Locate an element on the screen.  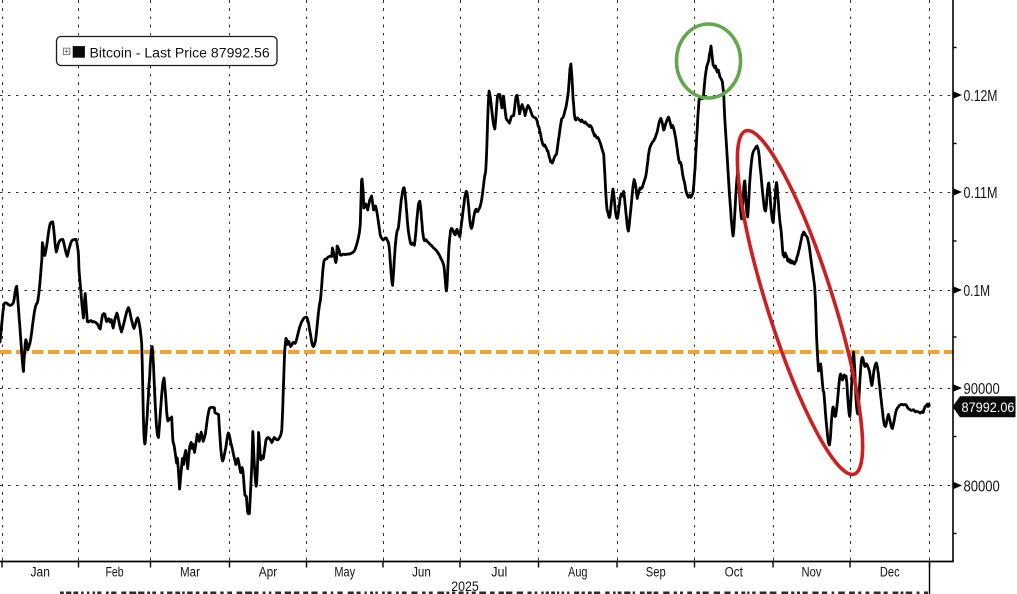
svg-text: 90000 is located at coordinates (982, 389).